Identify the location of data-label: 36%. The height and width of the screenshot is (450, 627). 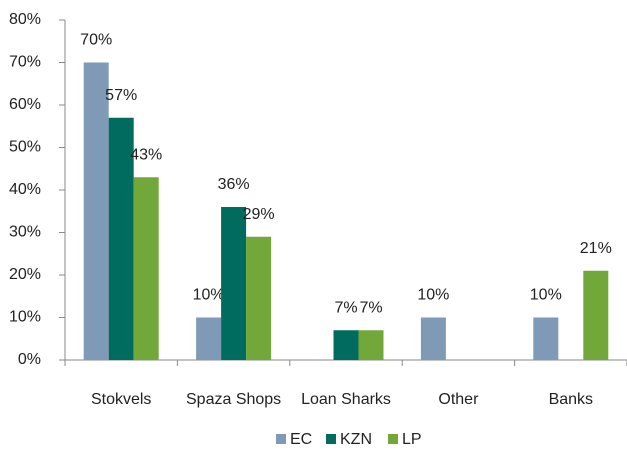
(234, 184).